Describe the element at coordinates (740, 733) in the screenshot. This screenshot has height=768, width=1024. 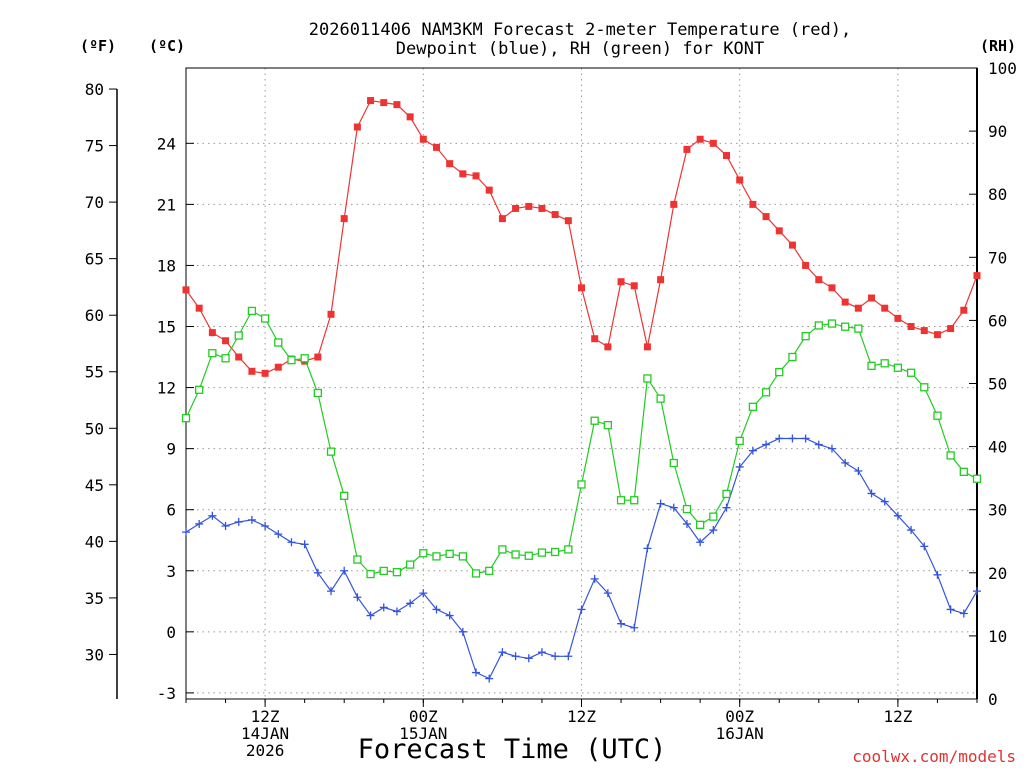
I see `time-tick-label: 16JAN` at that location.